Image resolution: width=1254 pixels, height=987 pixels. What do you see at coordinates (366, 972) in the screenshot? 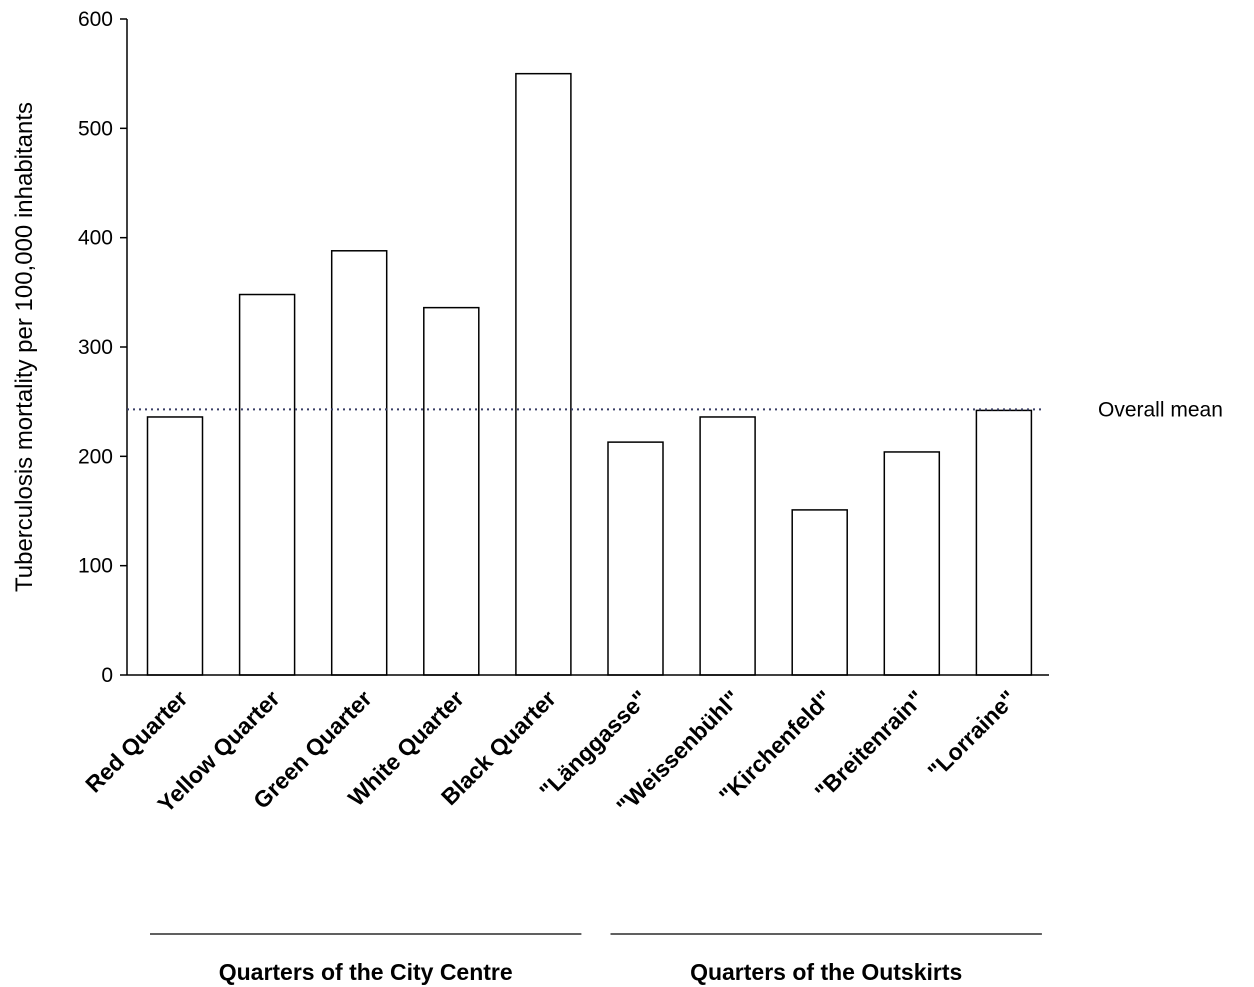
I see `group-label: Quarters of the City Centre` at bounding box center [366, 972].